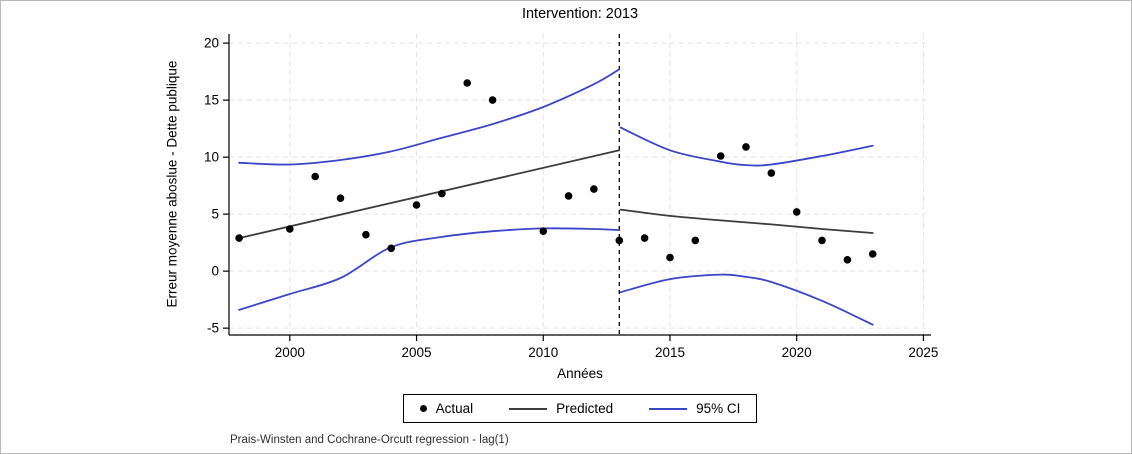 This screenshot has width=1132, height=454. What do you see at coordinates (213, 328) in the screenshot?
I see `y-tick-label: -5` at bounding box center [213, 328].